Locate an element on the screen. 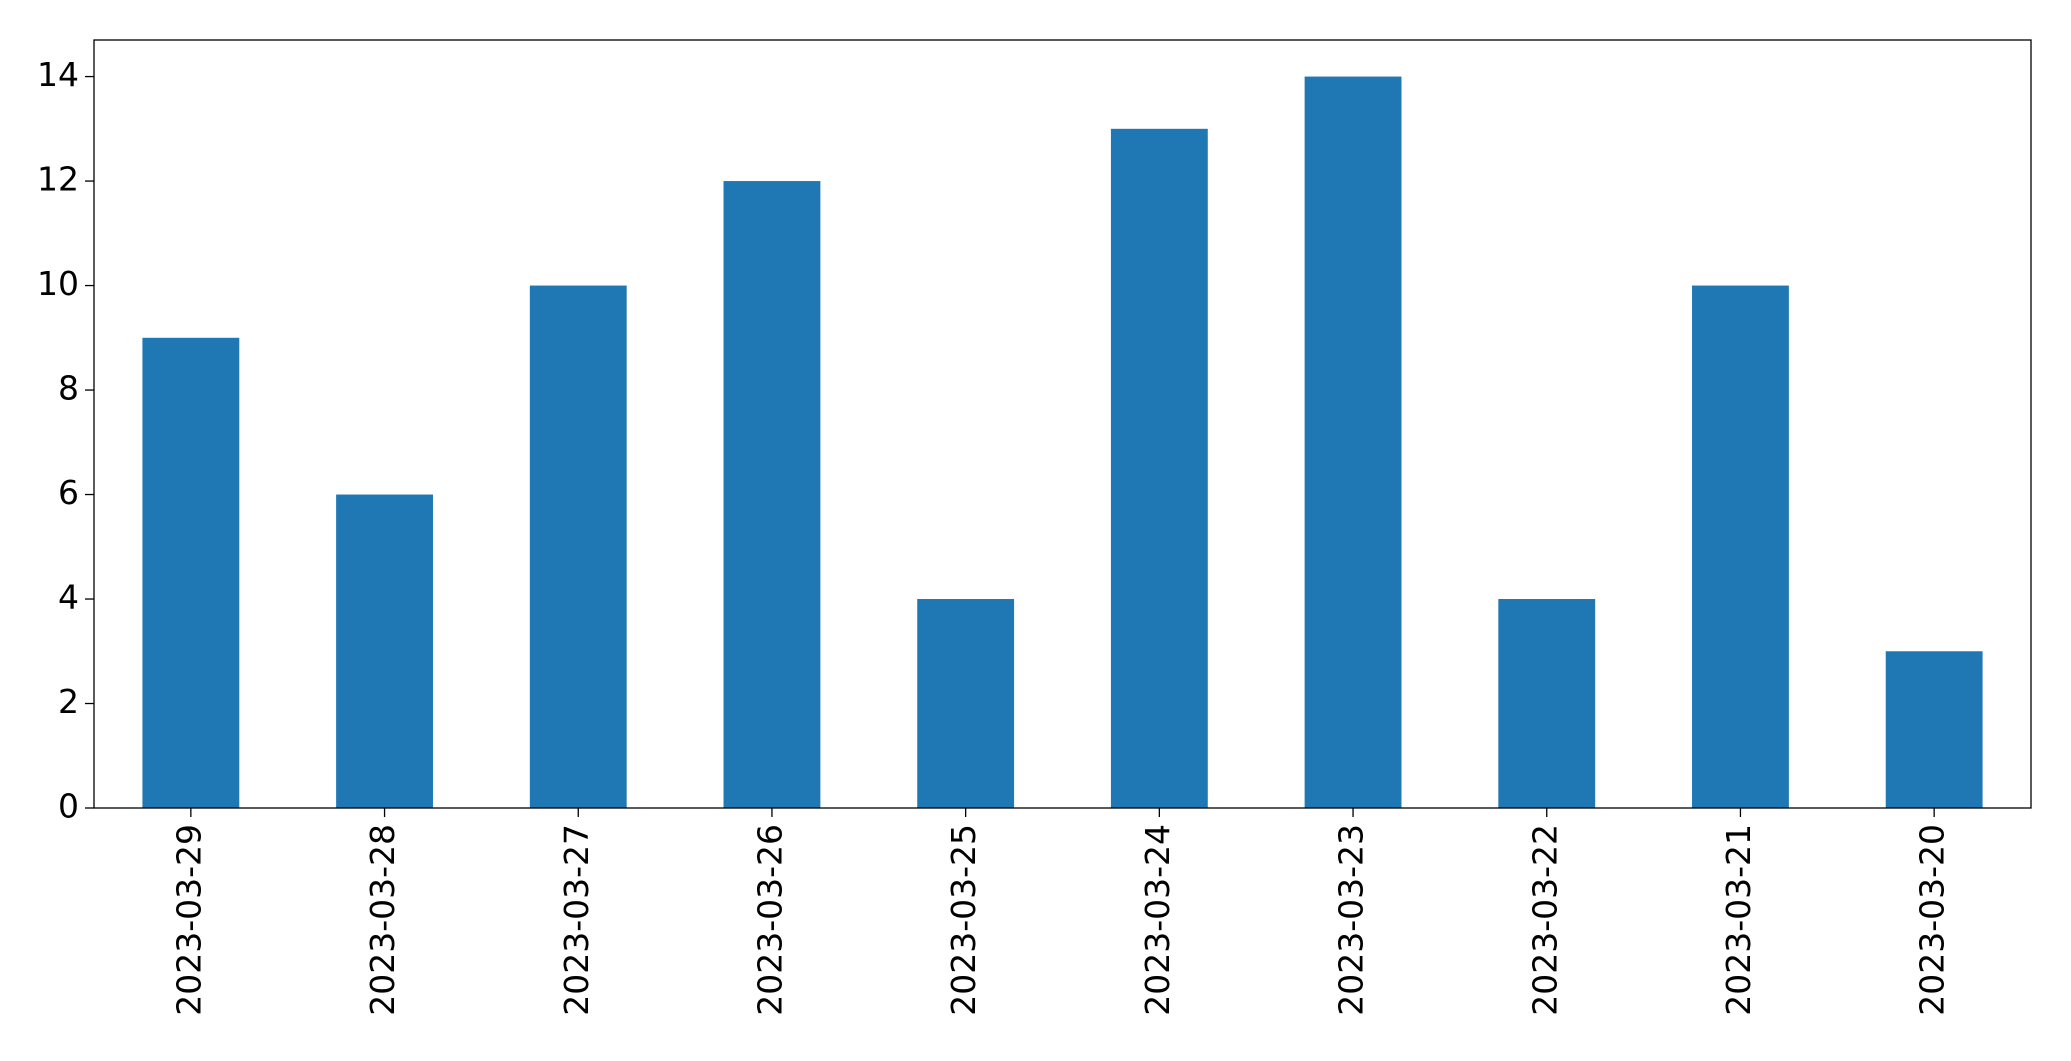  y-tick-label: 14 is located at coordinates (58, 74).